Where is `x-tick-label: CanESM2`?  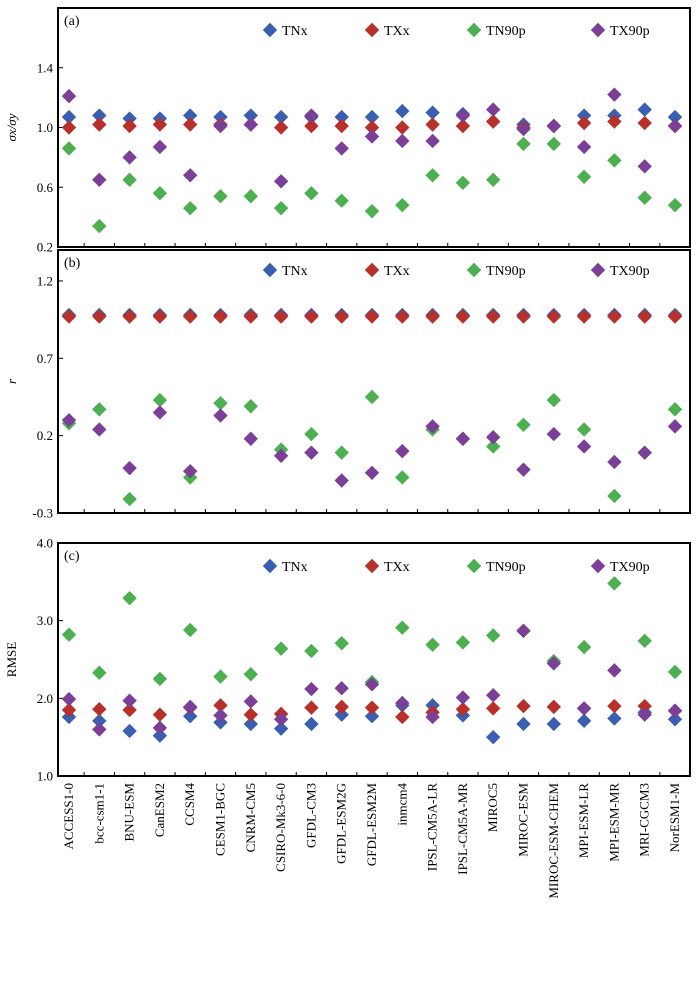
x-tick-label: CanESM2 is located at coordinates (159, 810).